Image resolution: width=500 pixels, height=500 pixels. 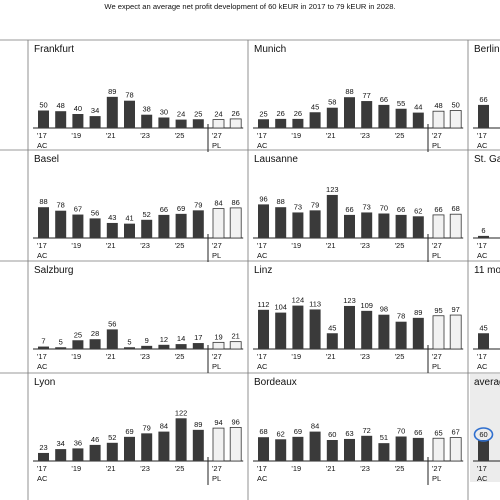 I want to click on bar-value-label: 104, so click(x=280, y=307).